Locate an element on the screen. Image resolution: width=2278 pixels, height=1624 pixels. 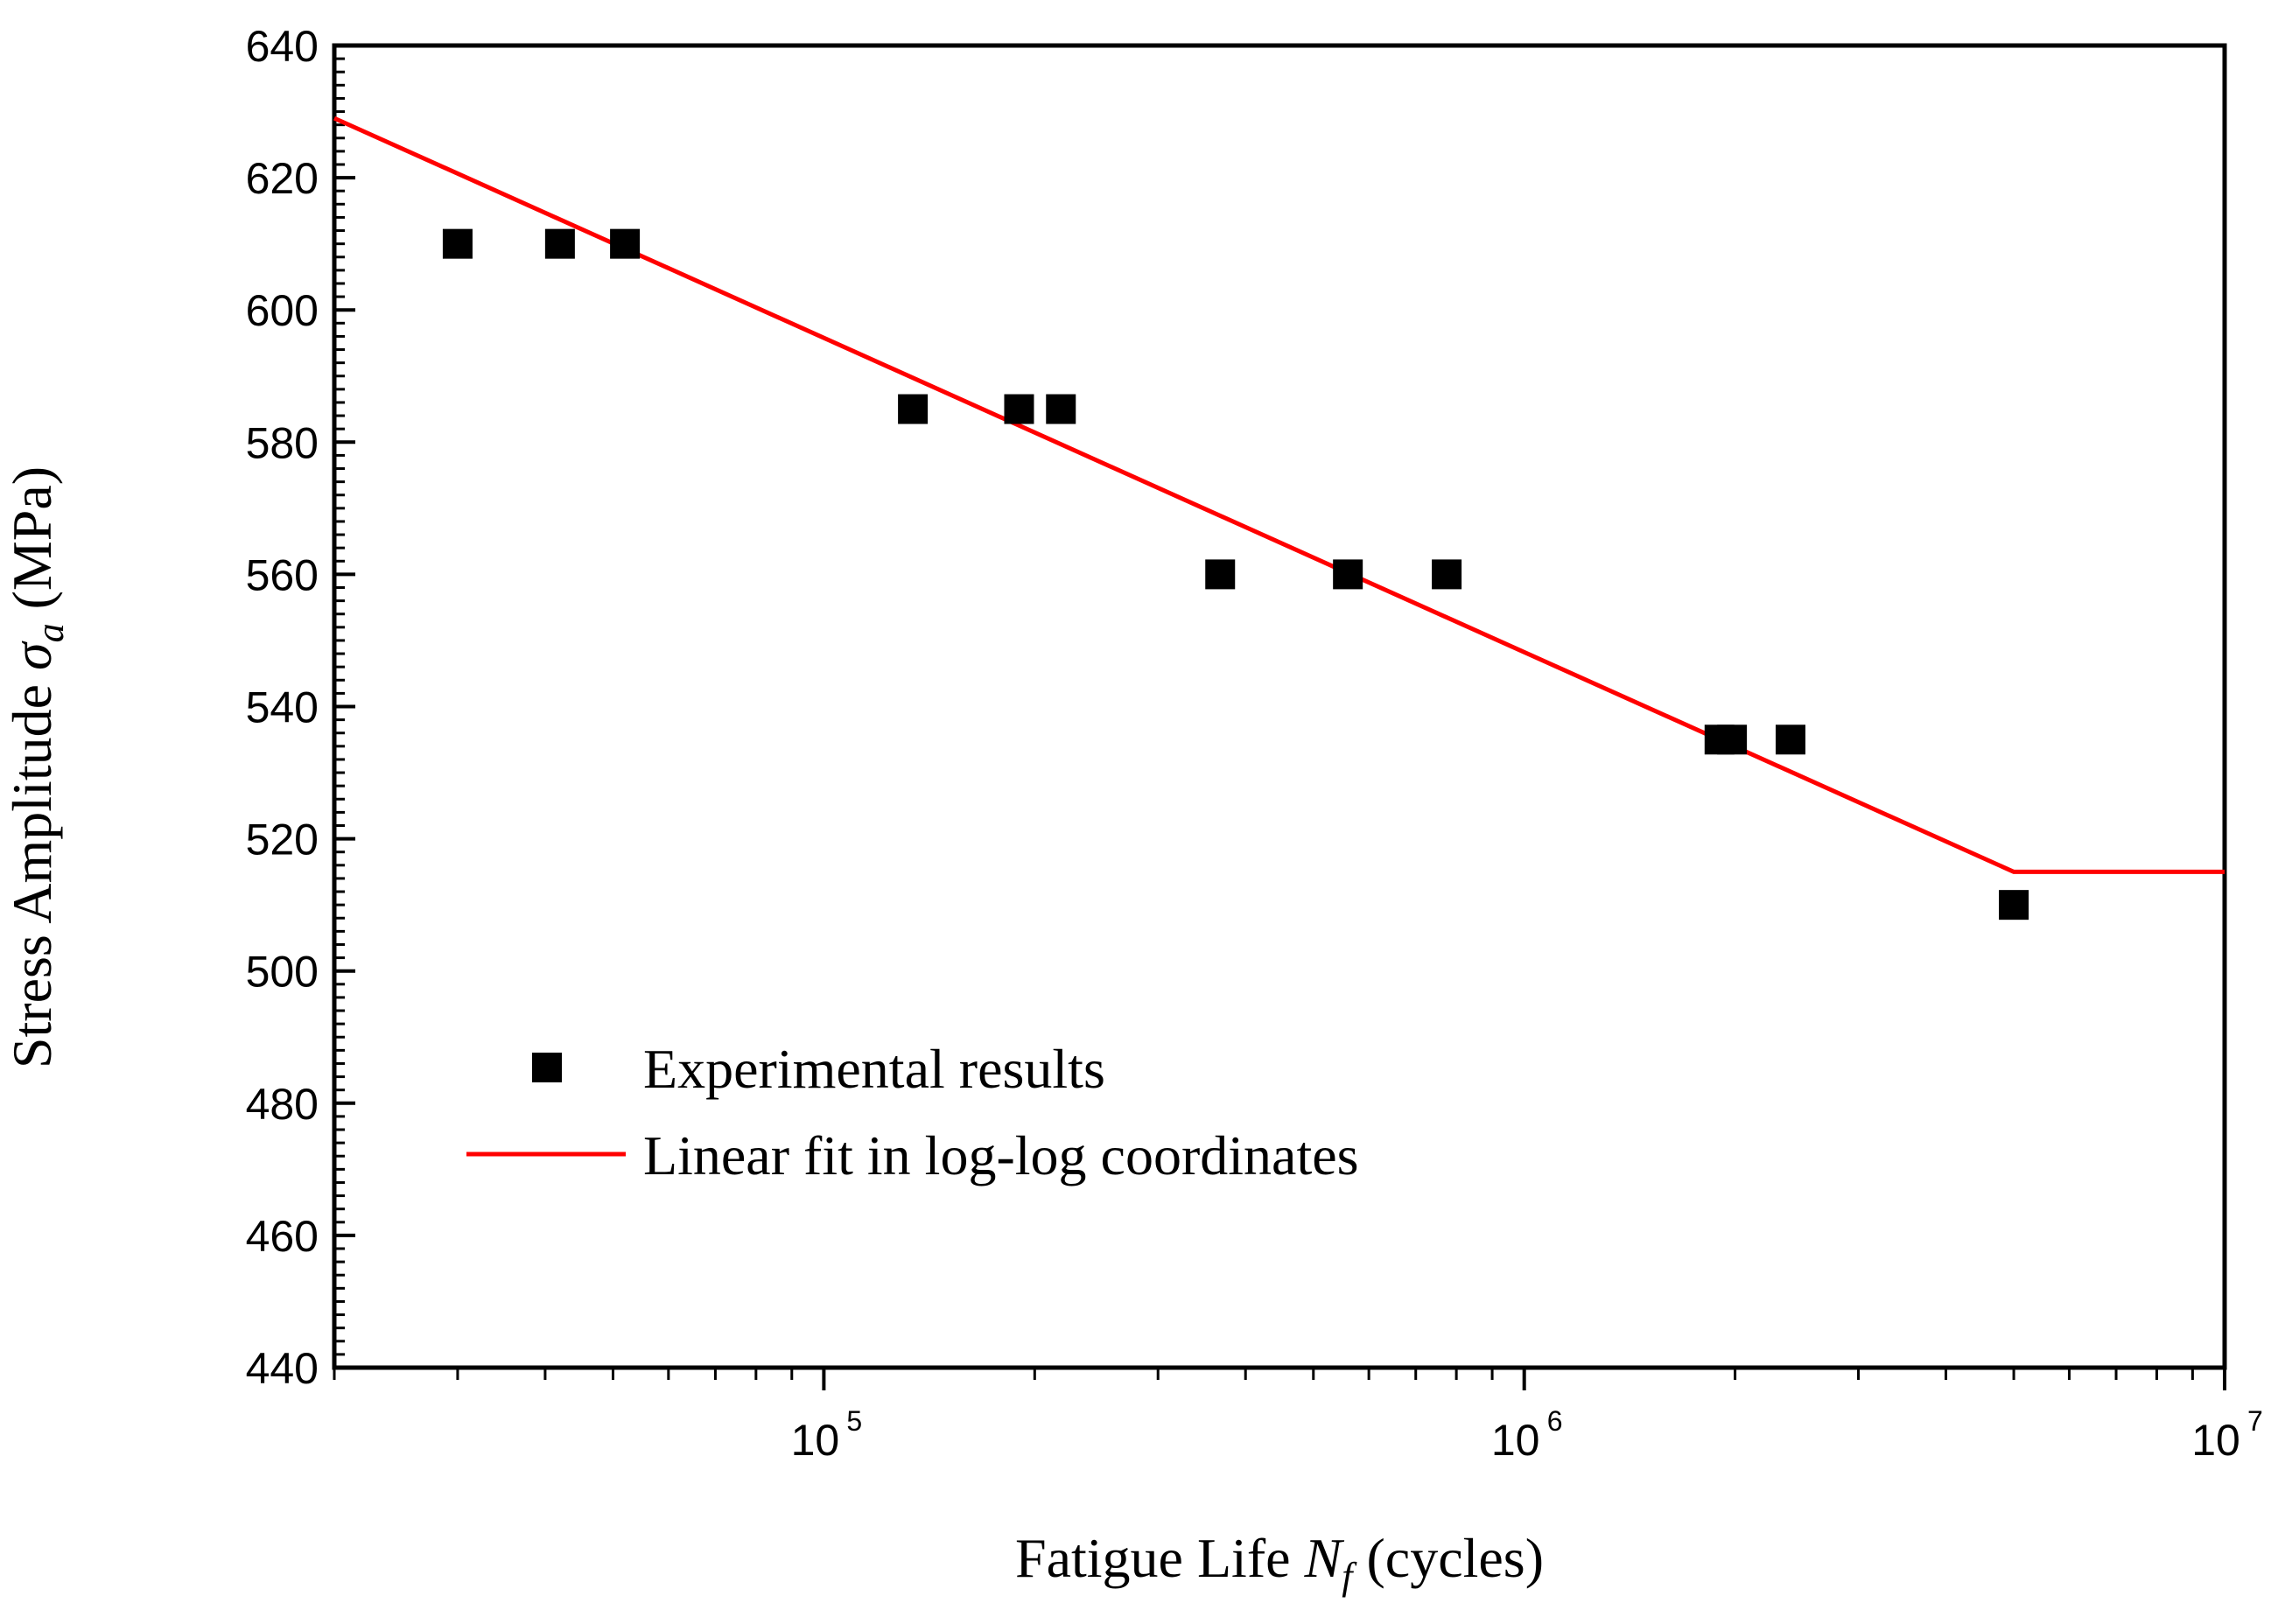
y-axis-title: Stress Amplitude σa (MPa) is located at coordinates (36, 767).